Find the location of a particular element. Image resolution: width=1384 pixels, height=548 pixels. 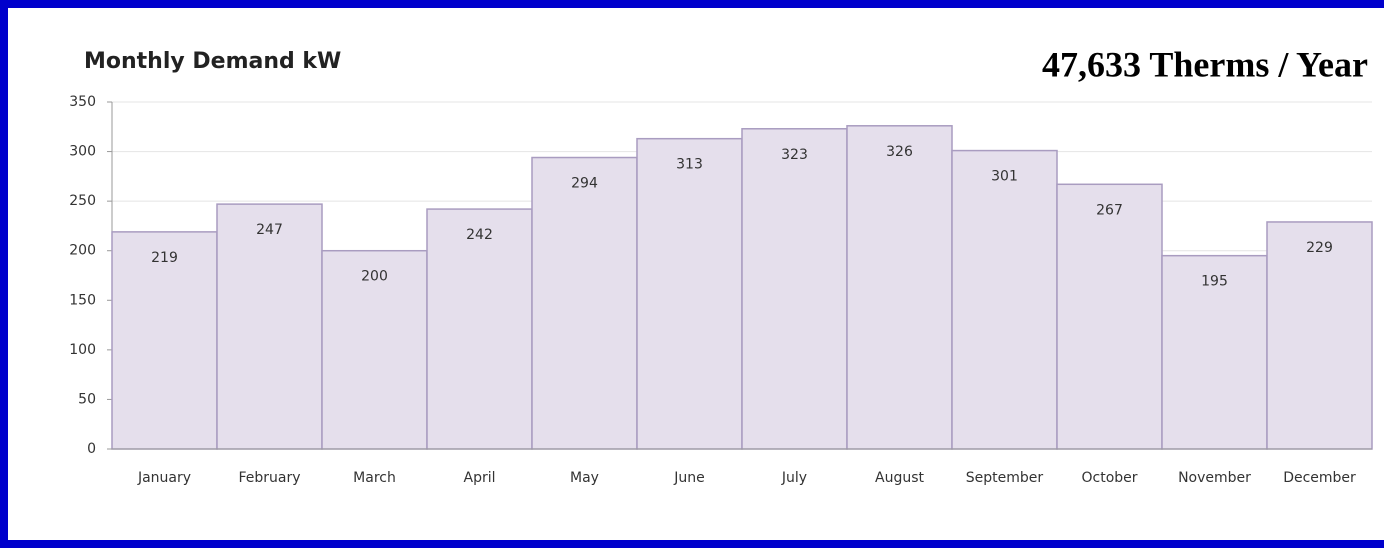

x-tick-label: February is located at coordinates (269, 478).